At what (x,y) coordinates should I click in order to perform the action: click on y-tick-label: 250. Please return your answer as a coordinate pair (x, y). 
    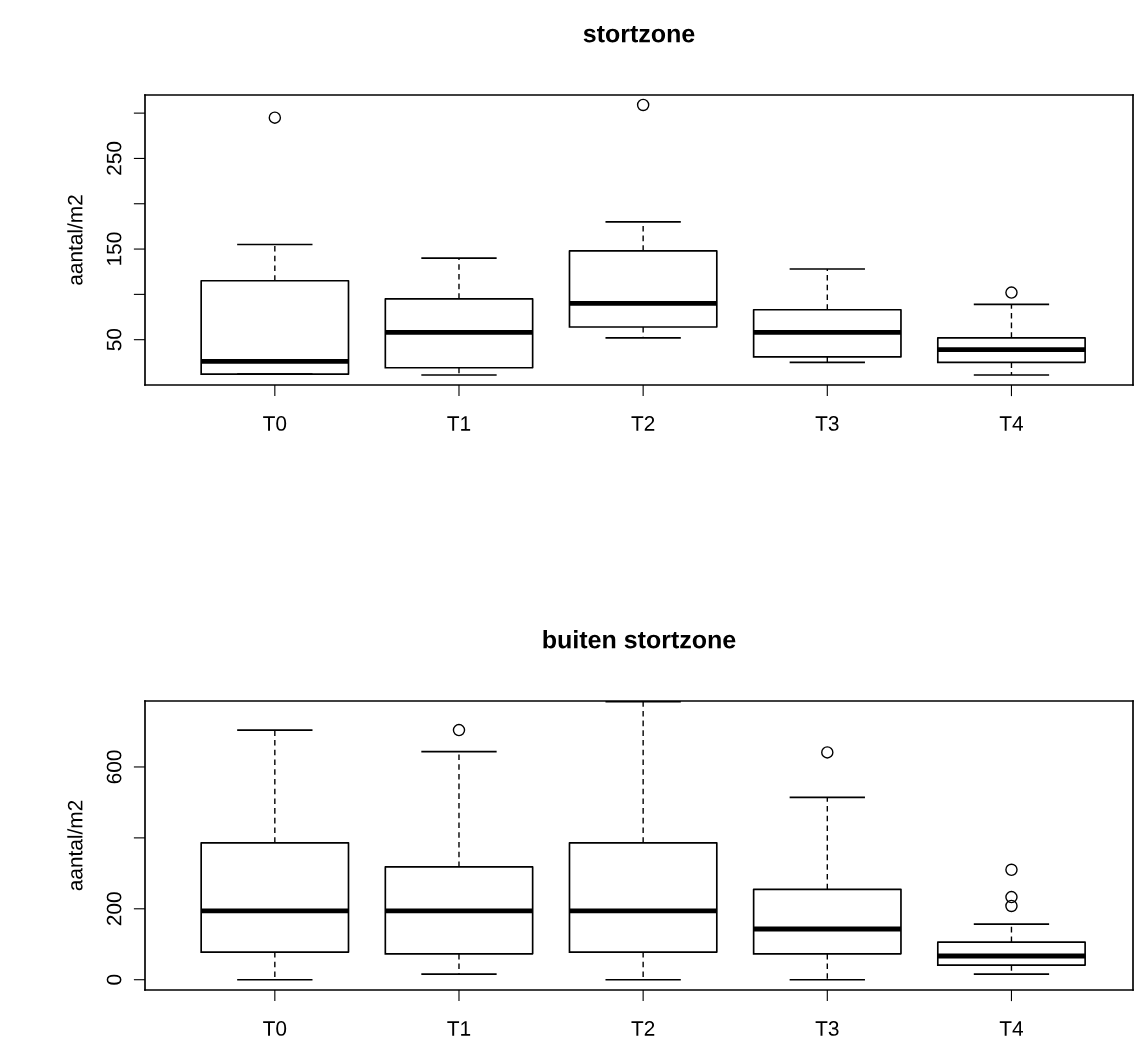
    Looking at the image, I should click on (114, 158).